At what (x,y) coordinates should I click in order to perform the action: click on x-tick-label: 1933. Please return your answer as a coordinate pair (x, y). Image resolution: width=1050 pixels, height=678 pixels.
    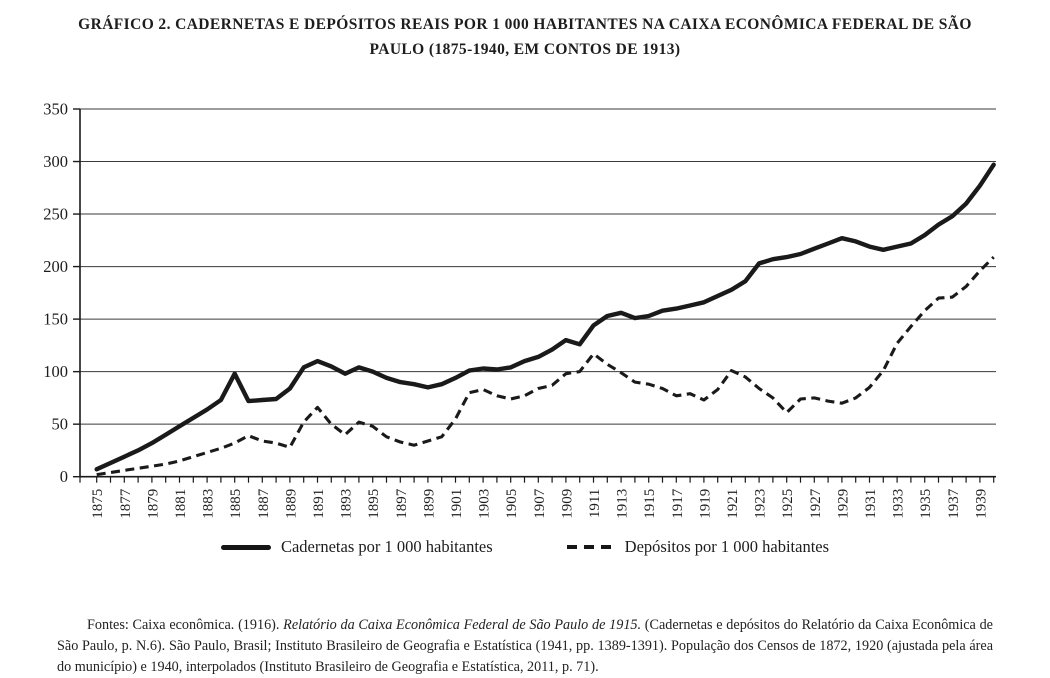
    Looking at the image, I should click on (899, 504).